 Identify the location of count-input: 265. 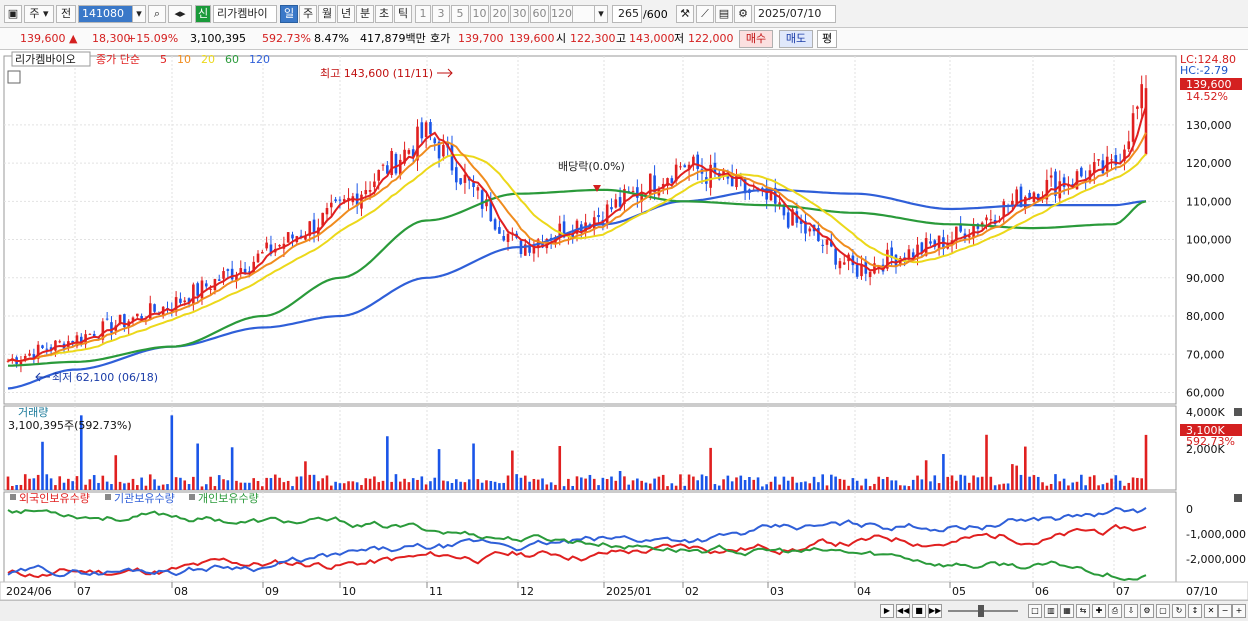
(627, 14).